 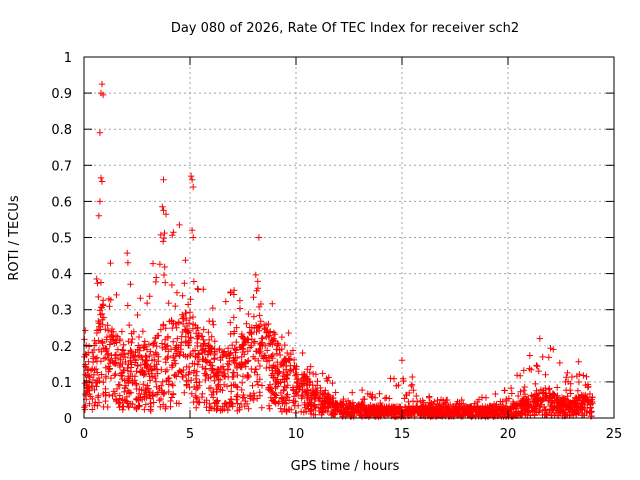 What do you see at coordinates (508, 434) in the screenshot?
I see `x-tick-label: 20` at bounding box center [508, 434].